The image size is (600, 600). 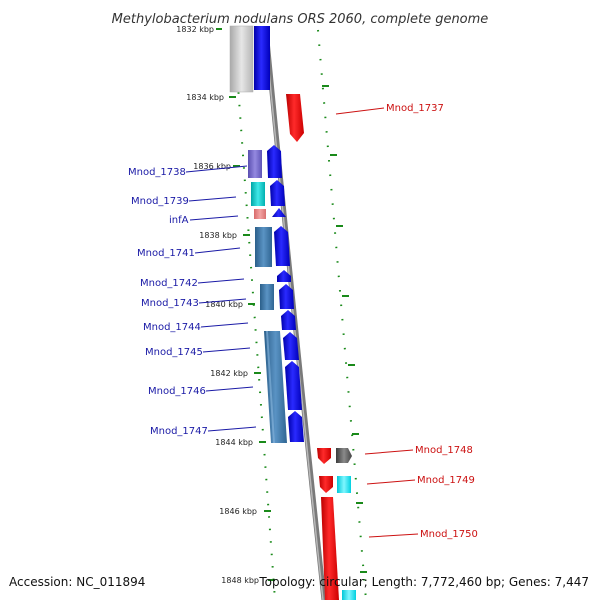 I want to click on kbp-tick-1842: 1842 kbp, so click(x=235, y=373).